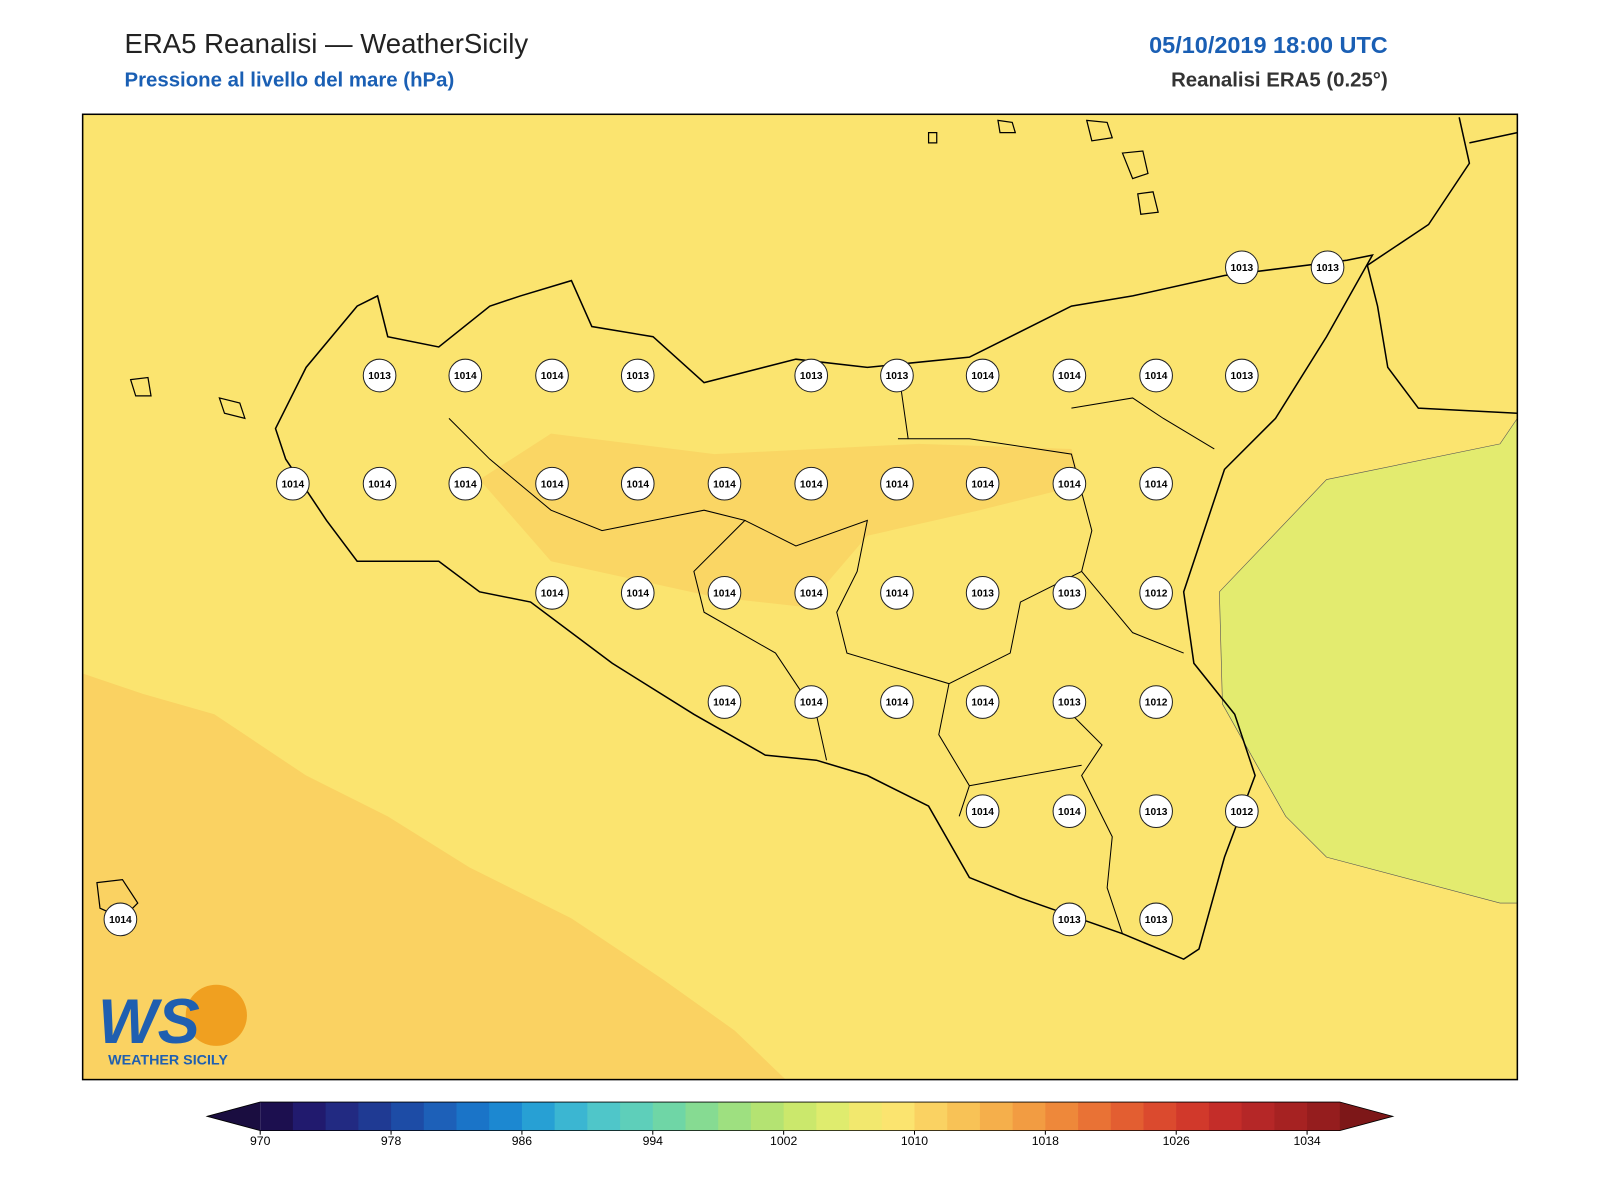  What do you see at coordinates (914, 1141) in the screenshot?
I see `colorbar-tick-label: 1010` at bounding box center [914, 1141].